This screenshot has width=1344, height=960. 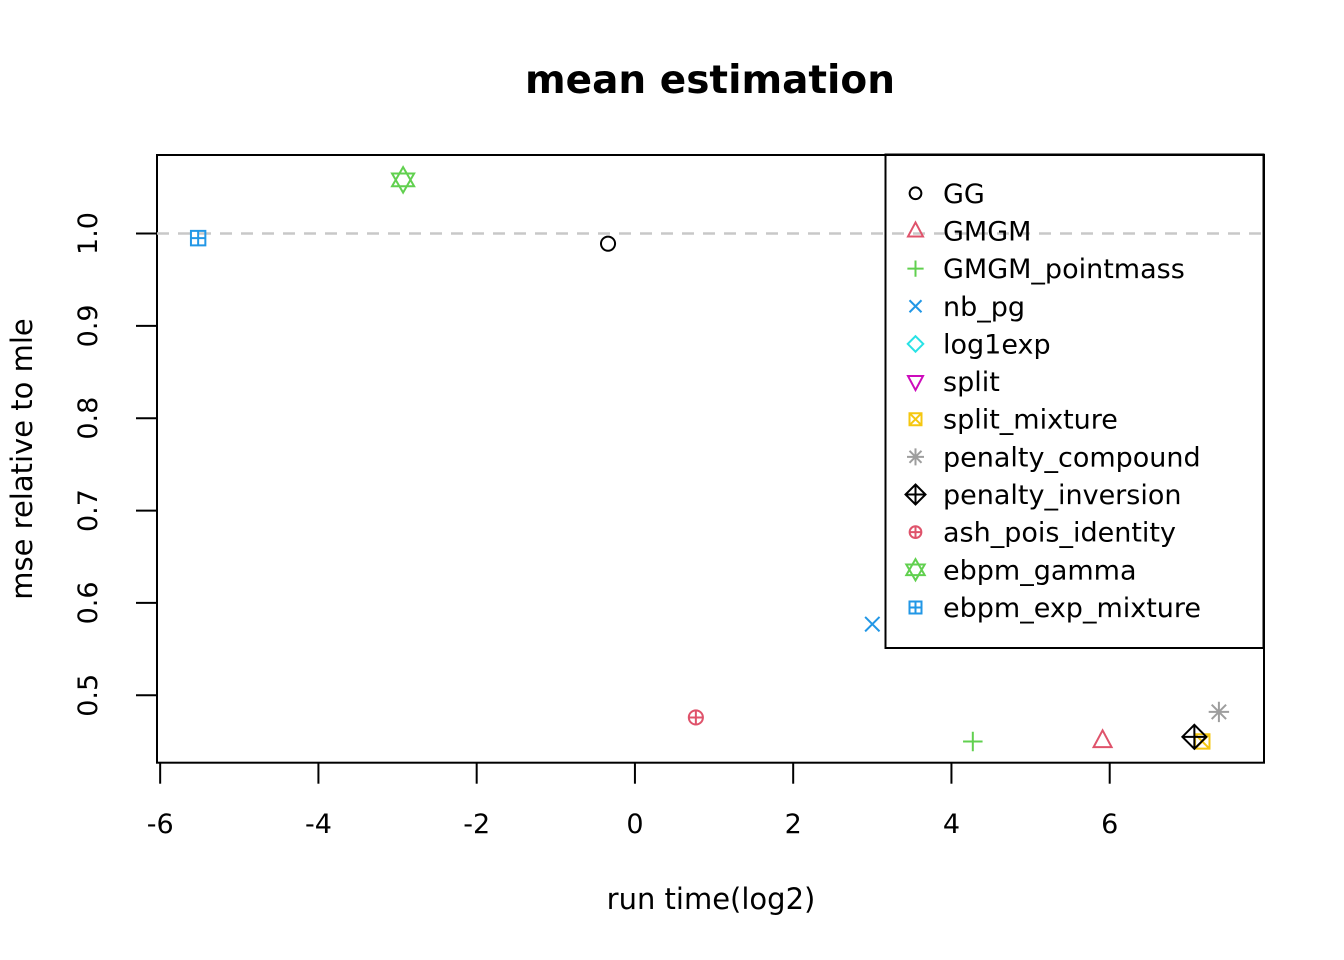 I want to click on x-tick-label: 0, so click(x=634, y=824).